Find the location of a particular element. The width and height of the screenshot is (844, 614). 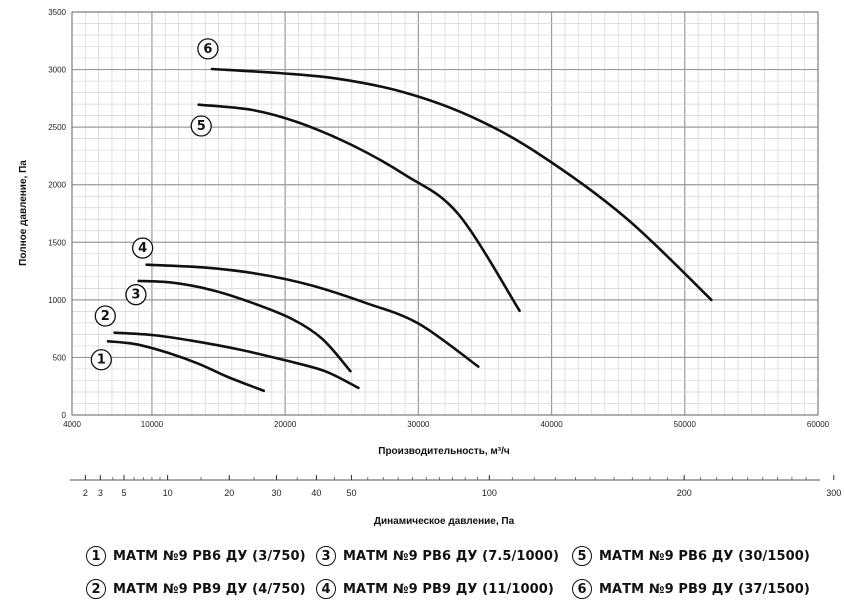

secondary-tick-label: 5 is located at coordinates (124, 493).